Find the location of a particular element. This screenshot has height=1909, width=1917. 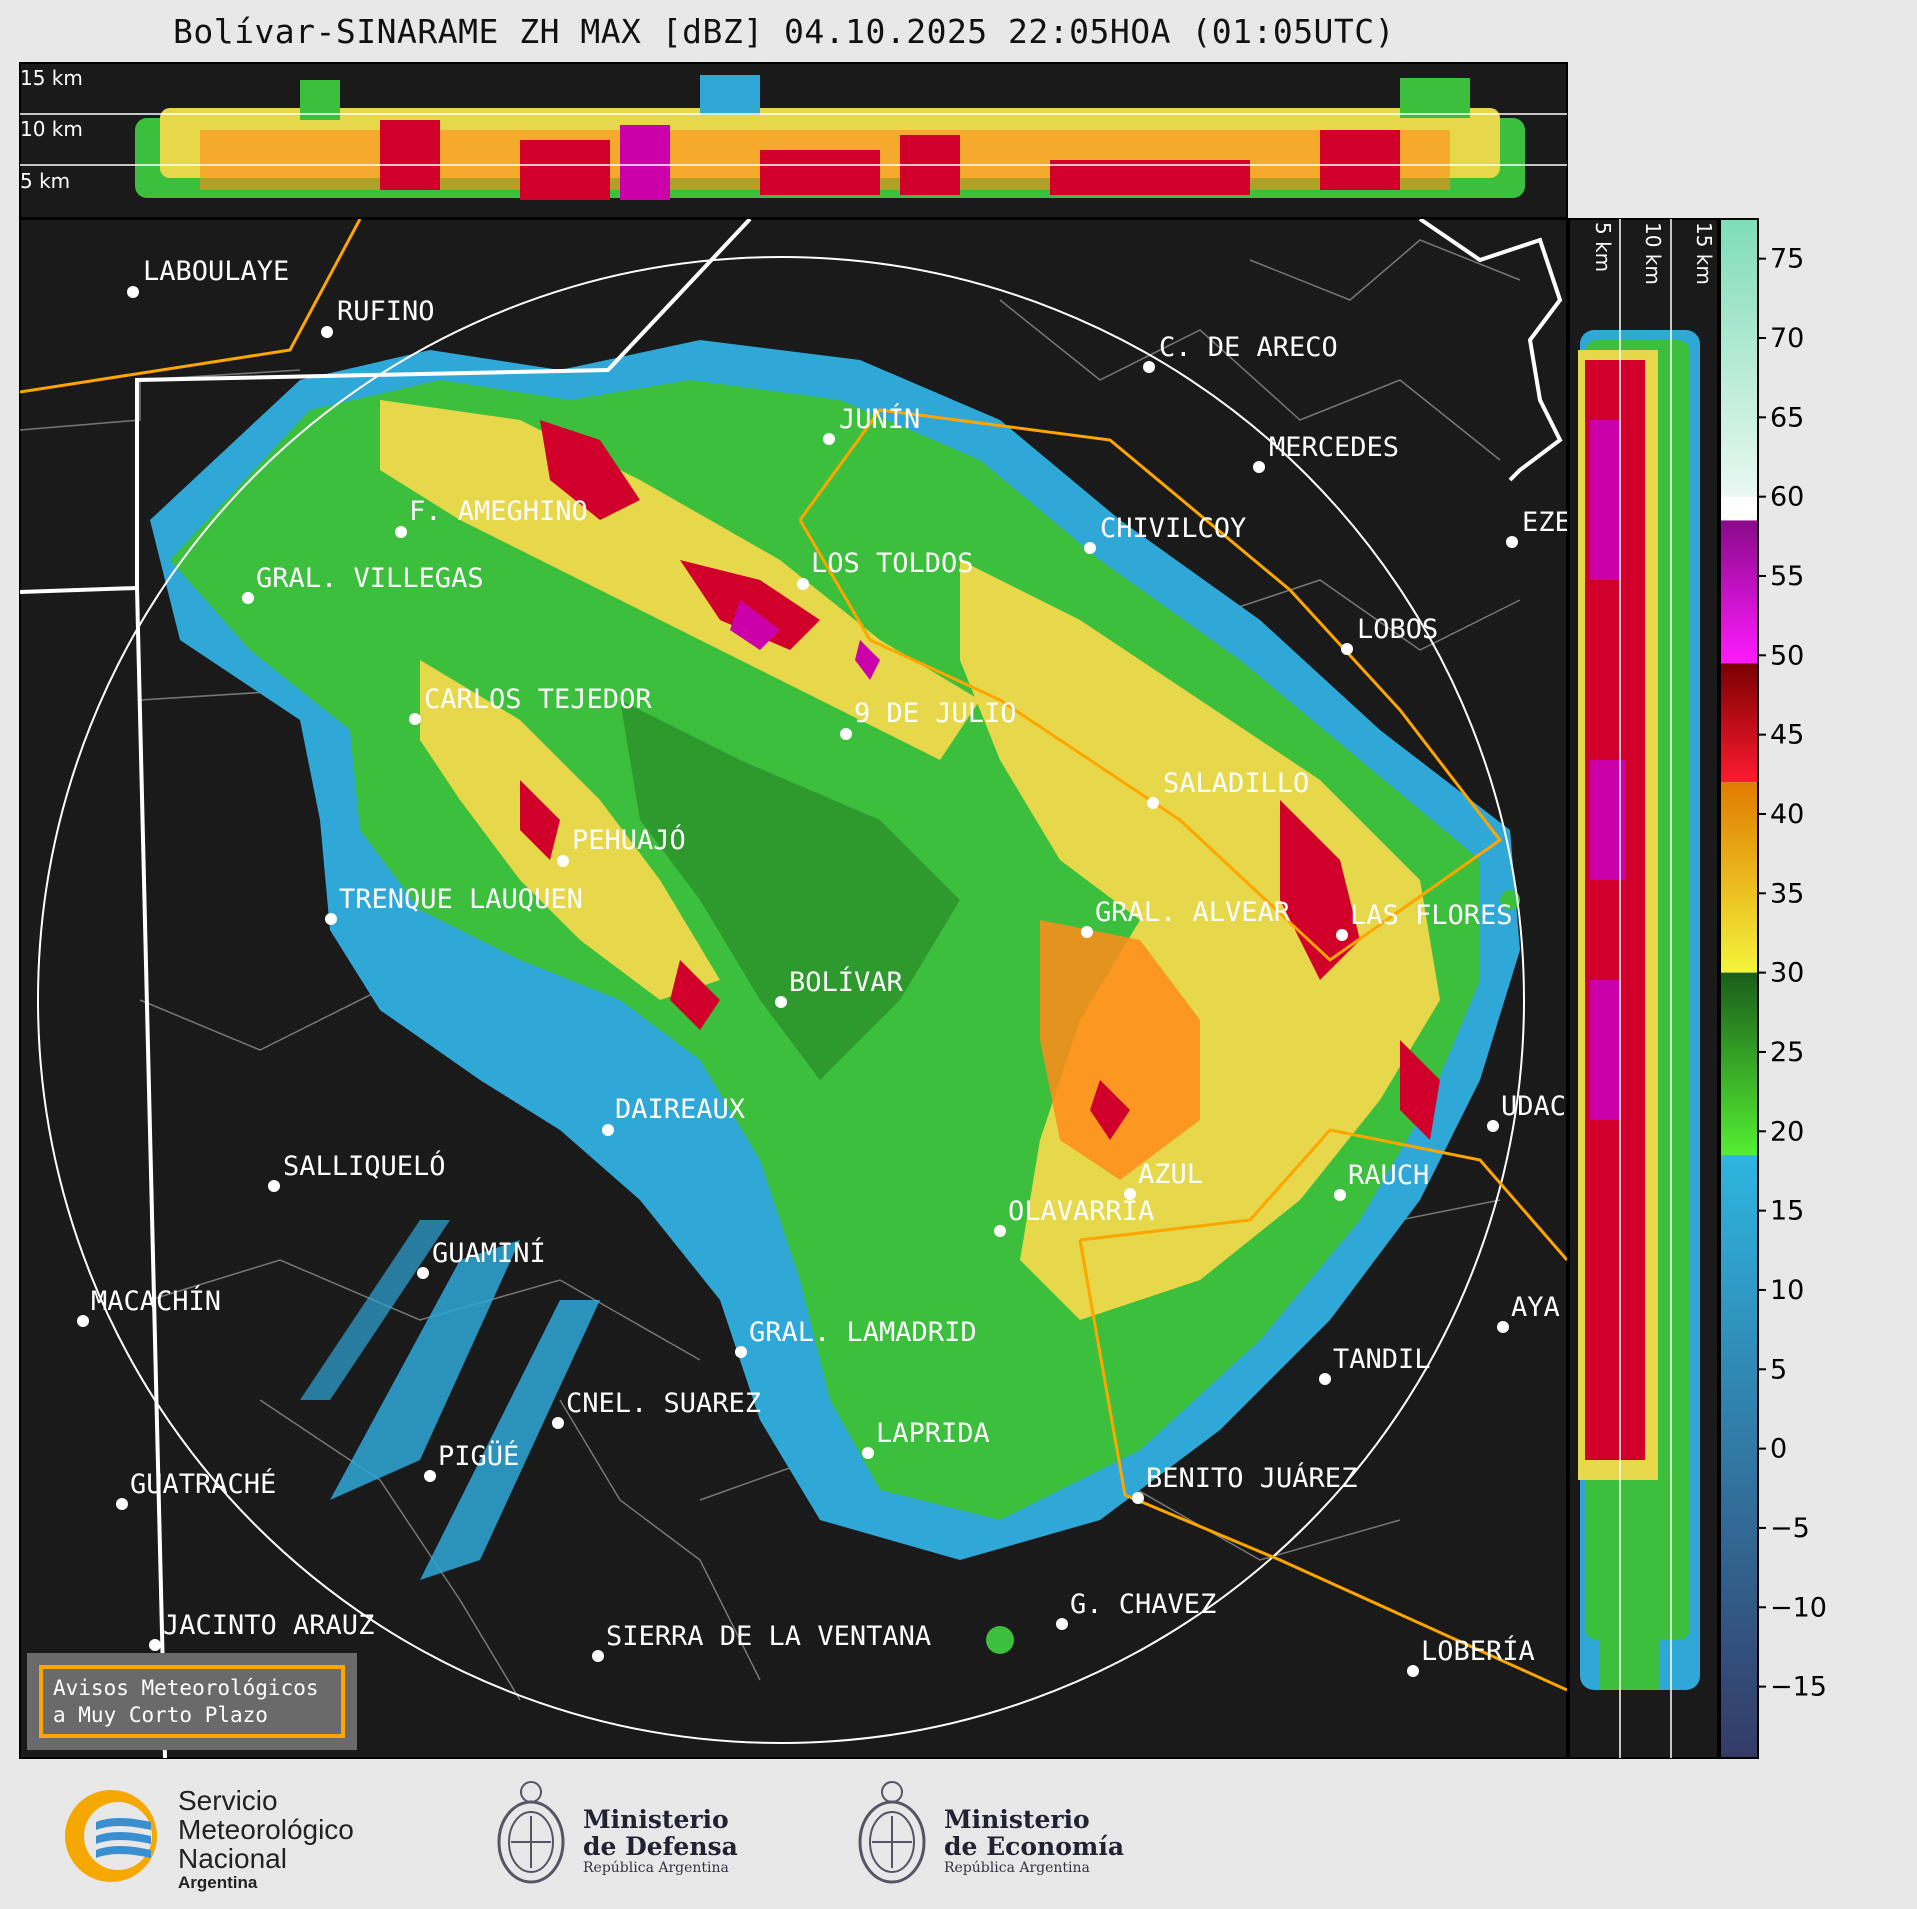

city-label: GRAL. ALVEAR is located at coordinates (1193, 912).